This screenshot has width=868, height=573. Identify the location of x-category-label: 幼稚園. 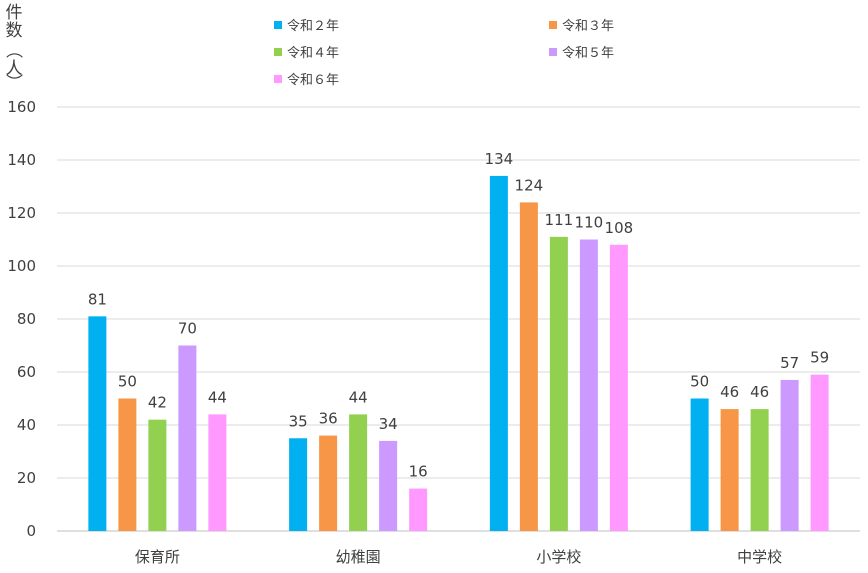
(358, 557).